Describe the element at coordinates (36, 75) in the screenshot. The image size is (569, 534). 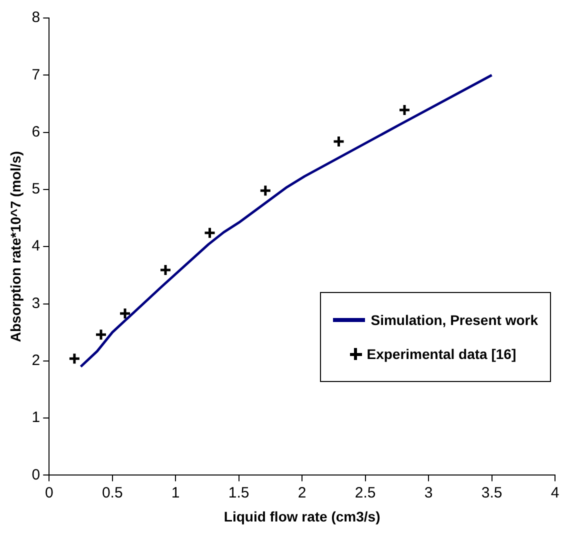
I see `y-tick-label: 7` at that location.